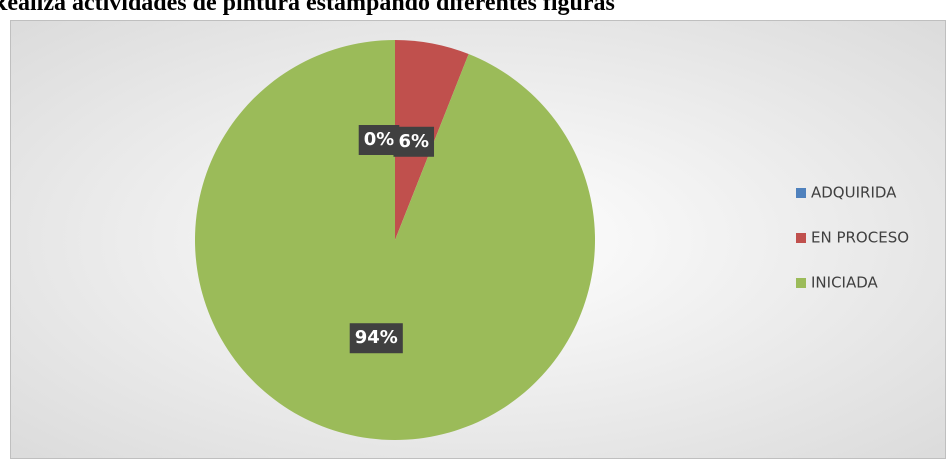 The height and width of the screenshot is (461, 947). I want to click on data-label-text: 0%, so click(379, 139).